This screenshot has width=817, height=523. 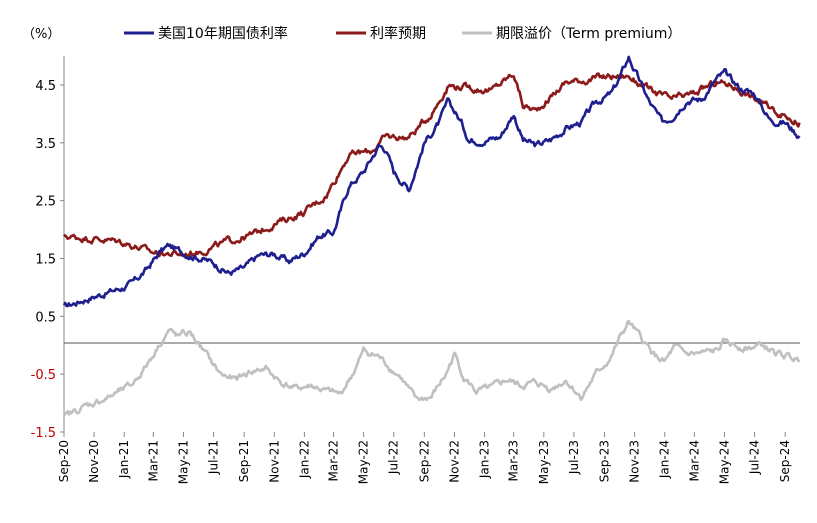 What do you see at coordinates (544, 462) in the screenshot?
I see `x-tick-label: May-23` at bounding box center [544, 462].